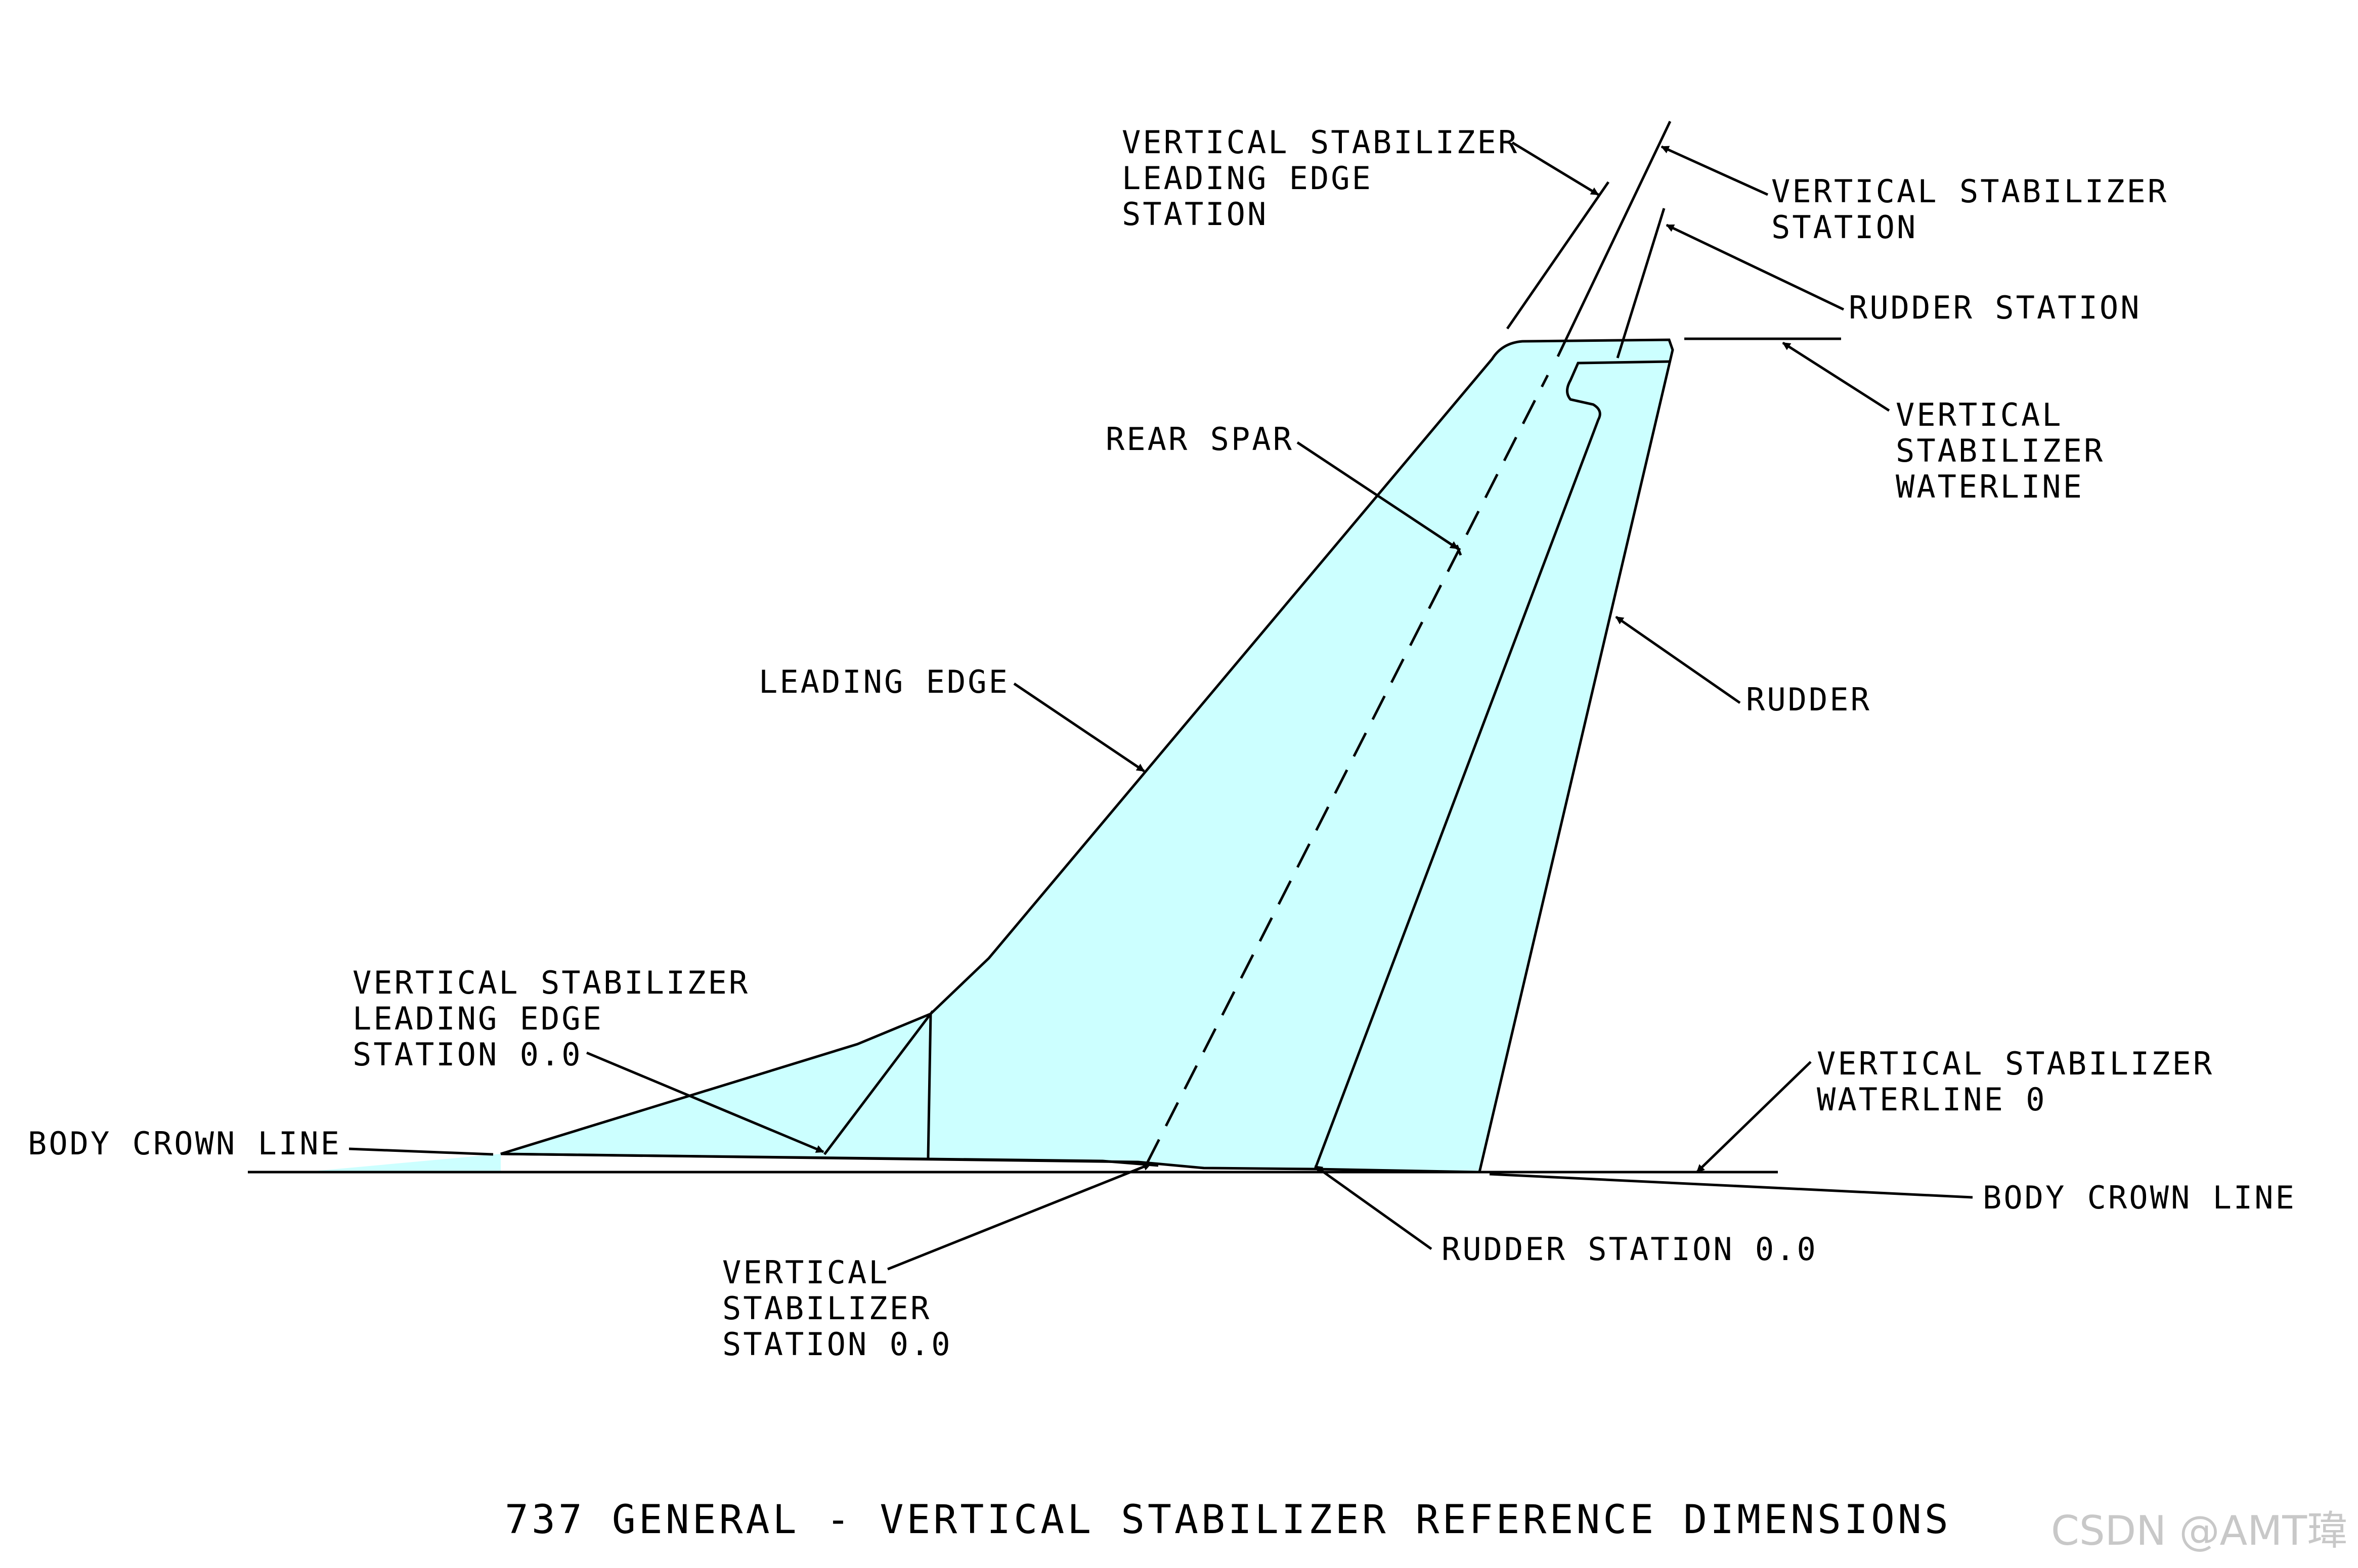 This screenshot has height=1568, width=2358. What do you see at coordinates (2011, 451) in the screenshot?
I see `label-vs-waterline: VERTICAL STABILIZER WATERLINE` at bounding box center [2011, 451].